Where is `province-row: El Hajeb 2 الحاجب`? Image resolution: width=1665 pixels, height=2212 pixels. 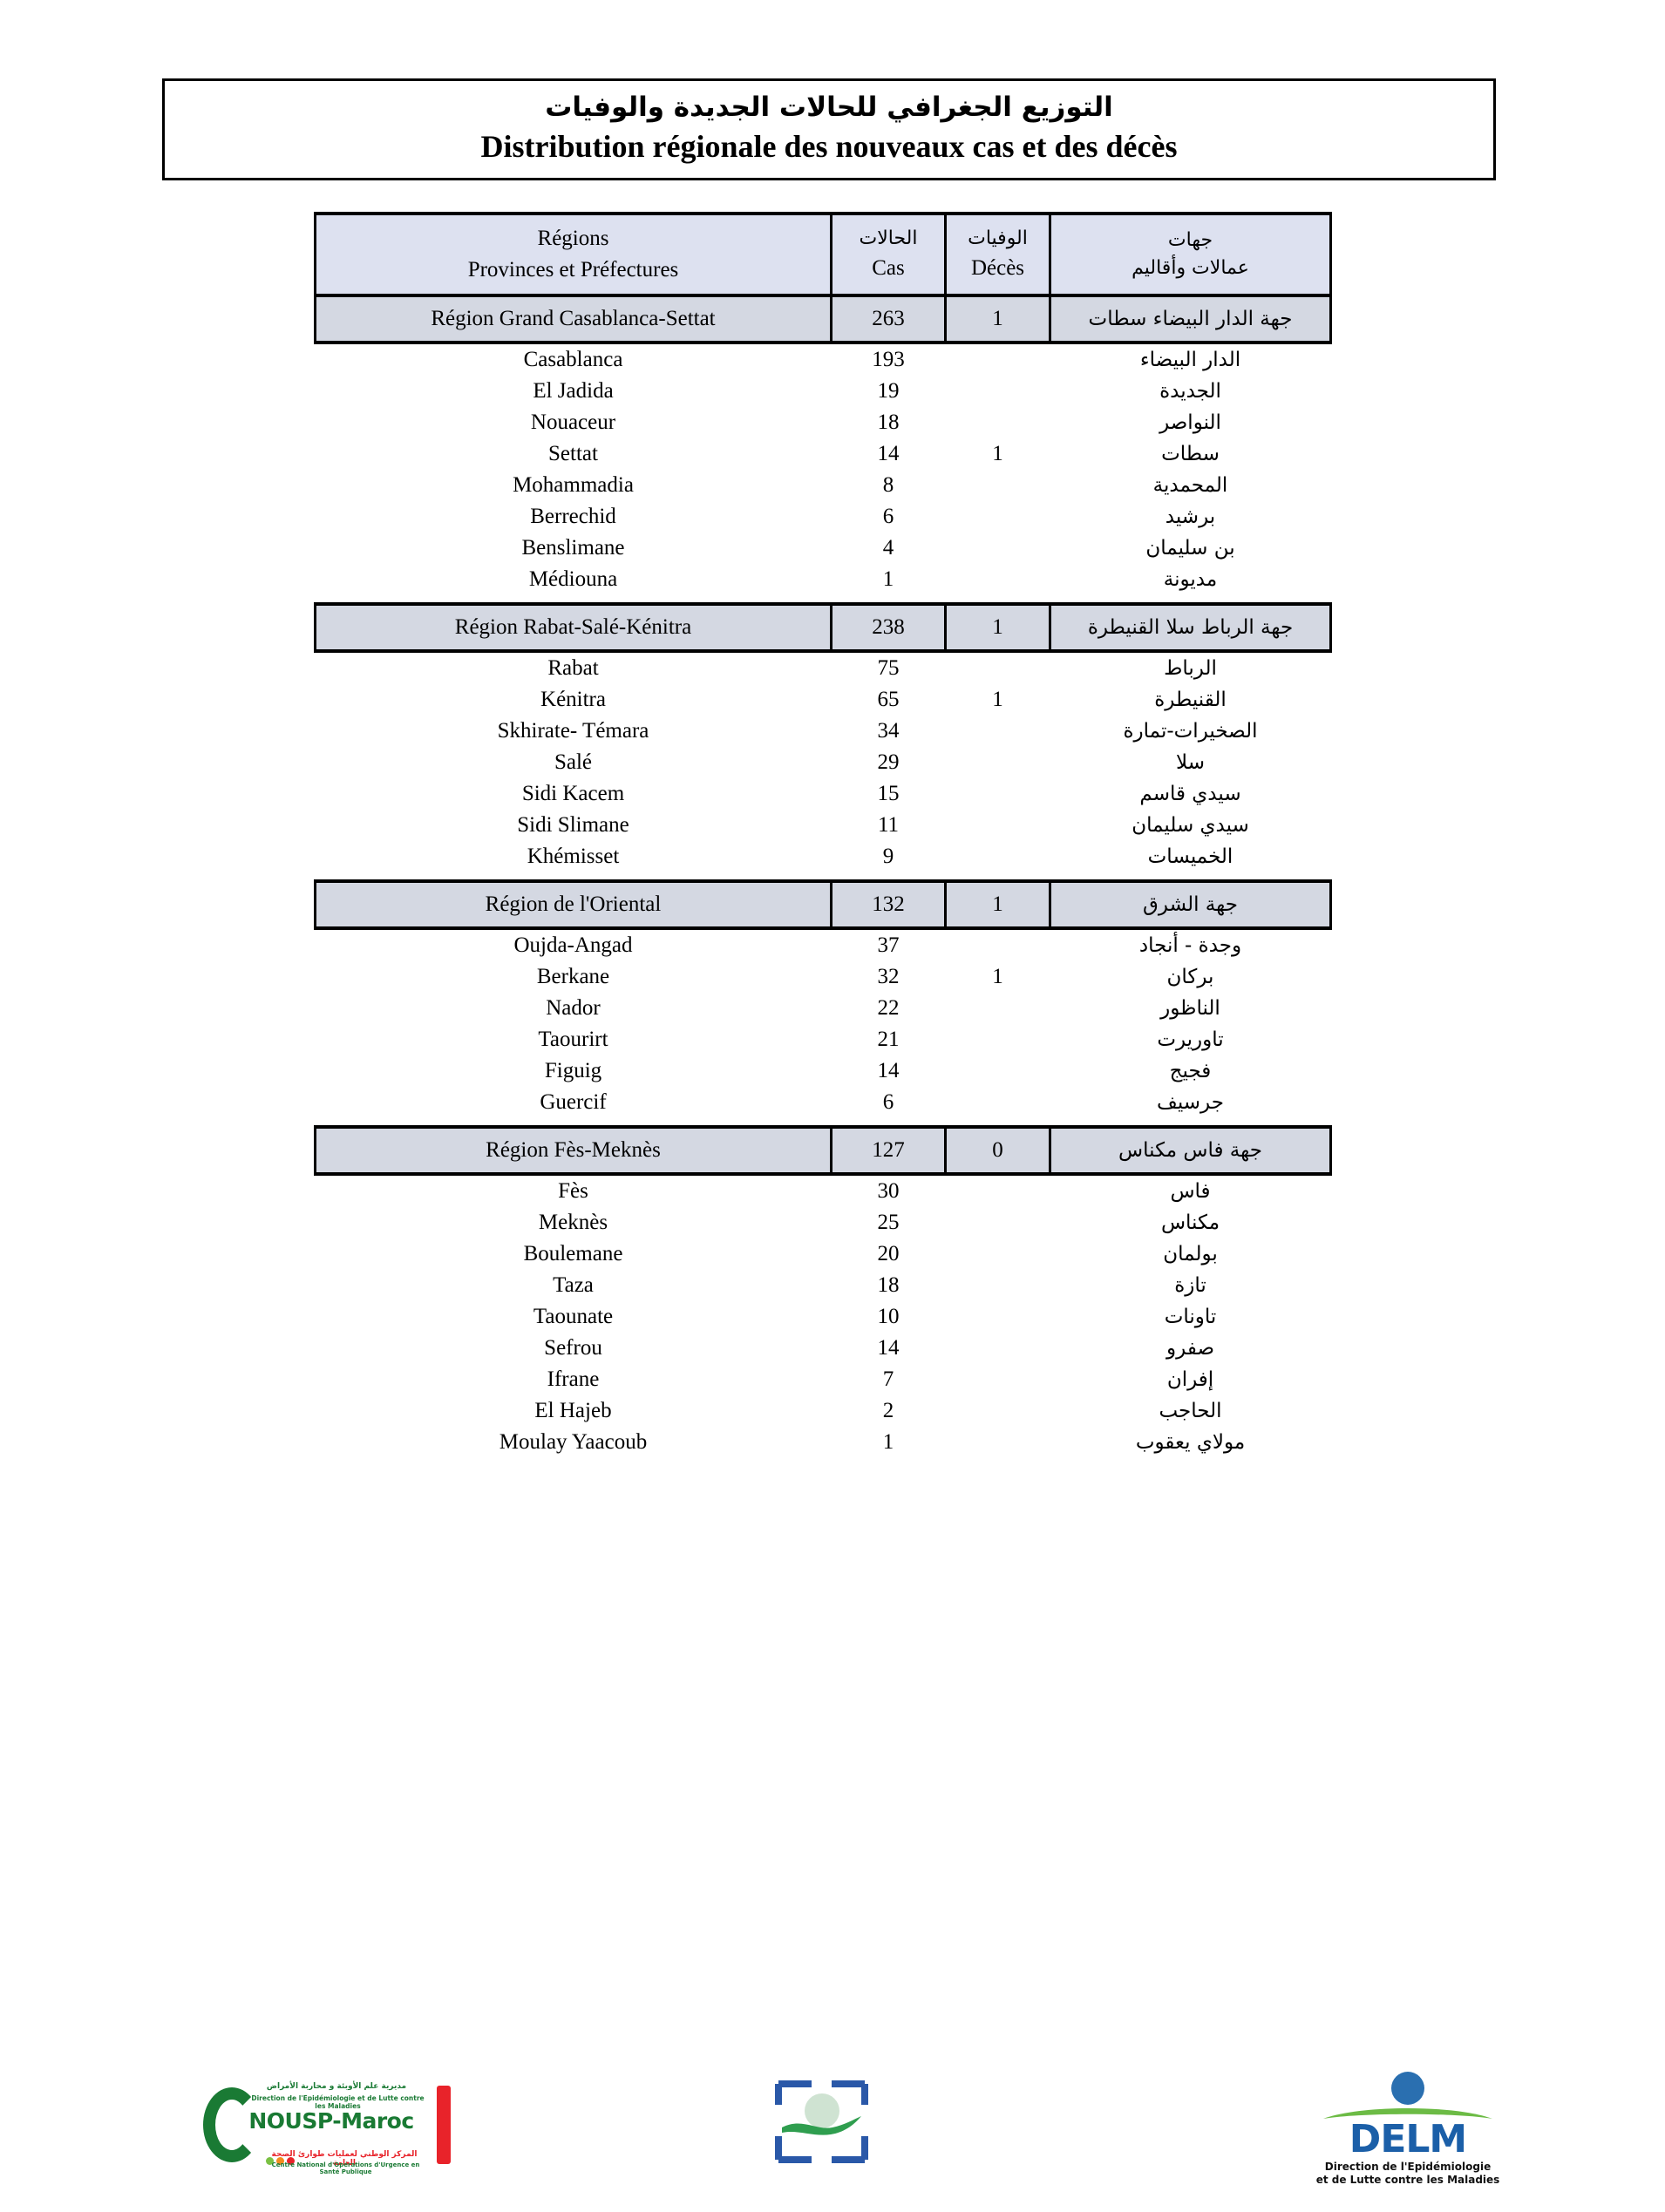 province-row: El Hajeb 2 الحاجب is located at coordinates (823, 1411).